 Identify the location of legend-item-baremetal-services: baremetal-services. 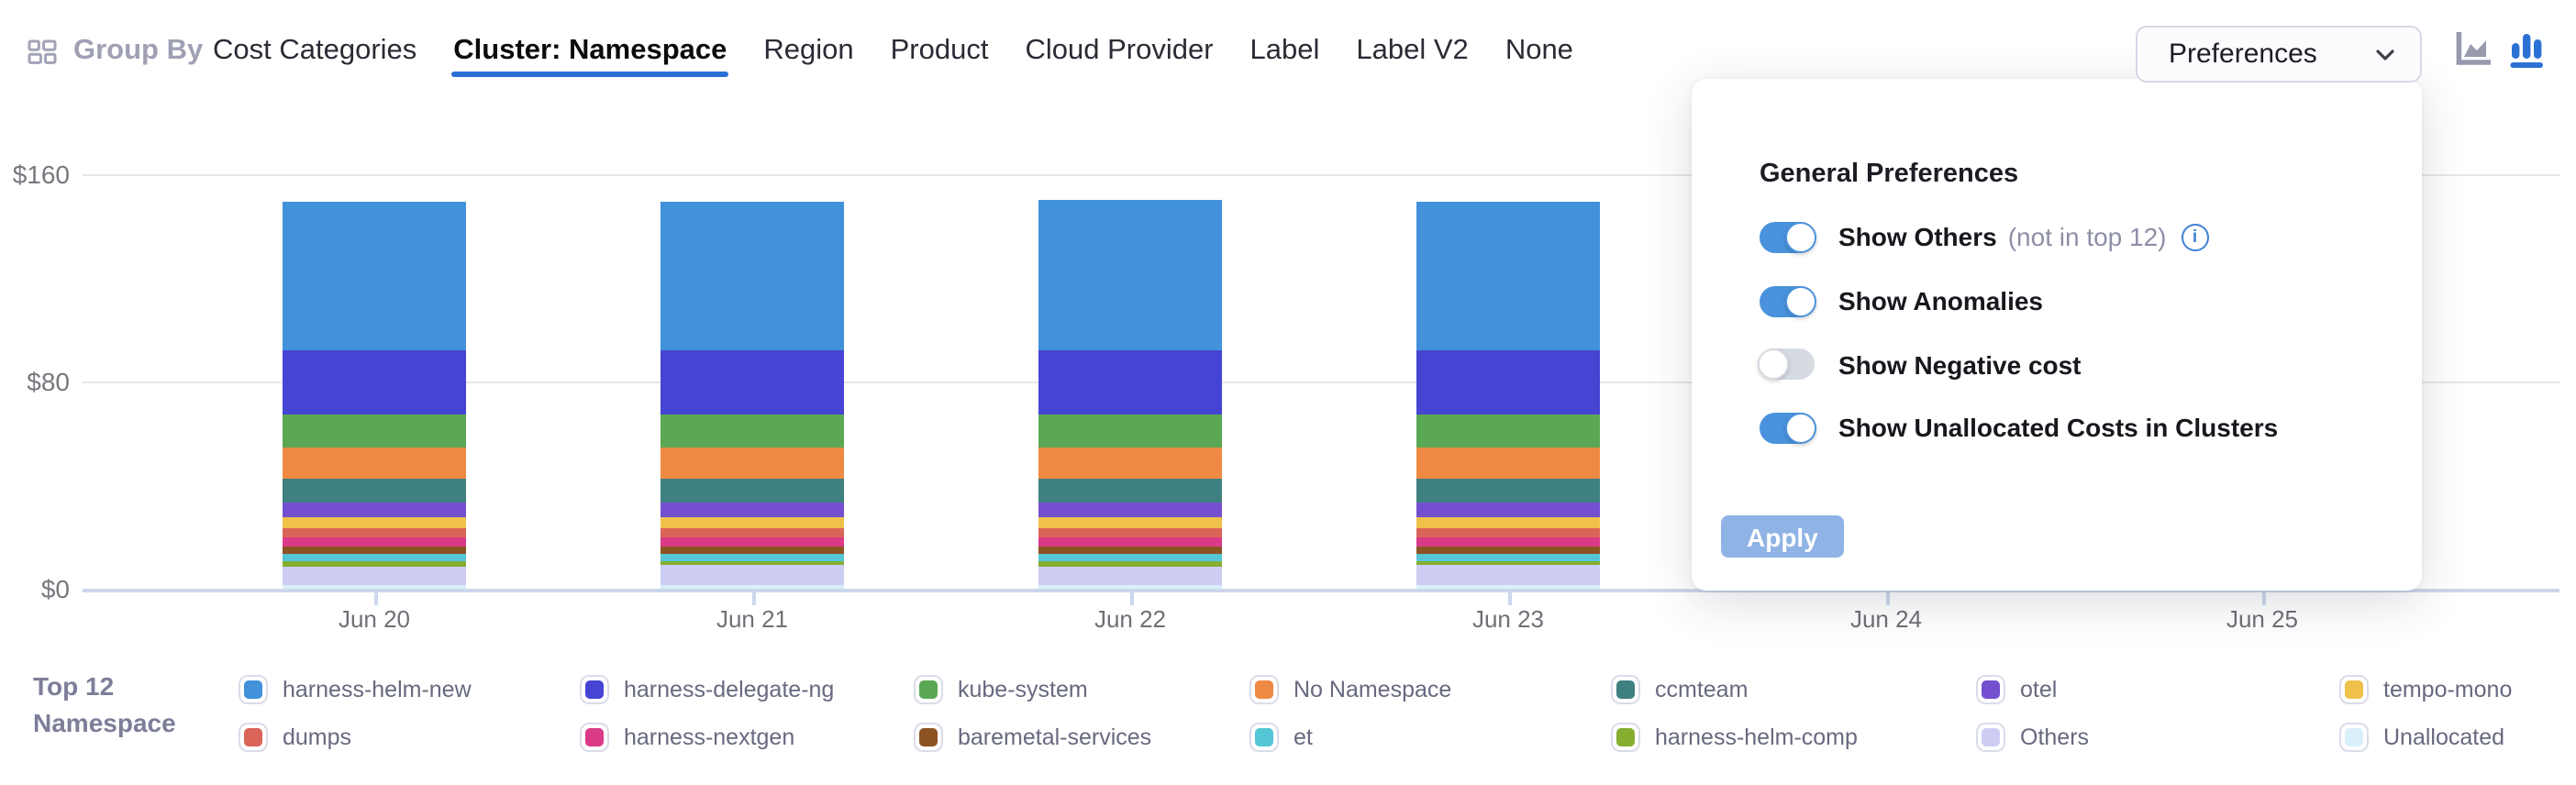
(1032, 737).